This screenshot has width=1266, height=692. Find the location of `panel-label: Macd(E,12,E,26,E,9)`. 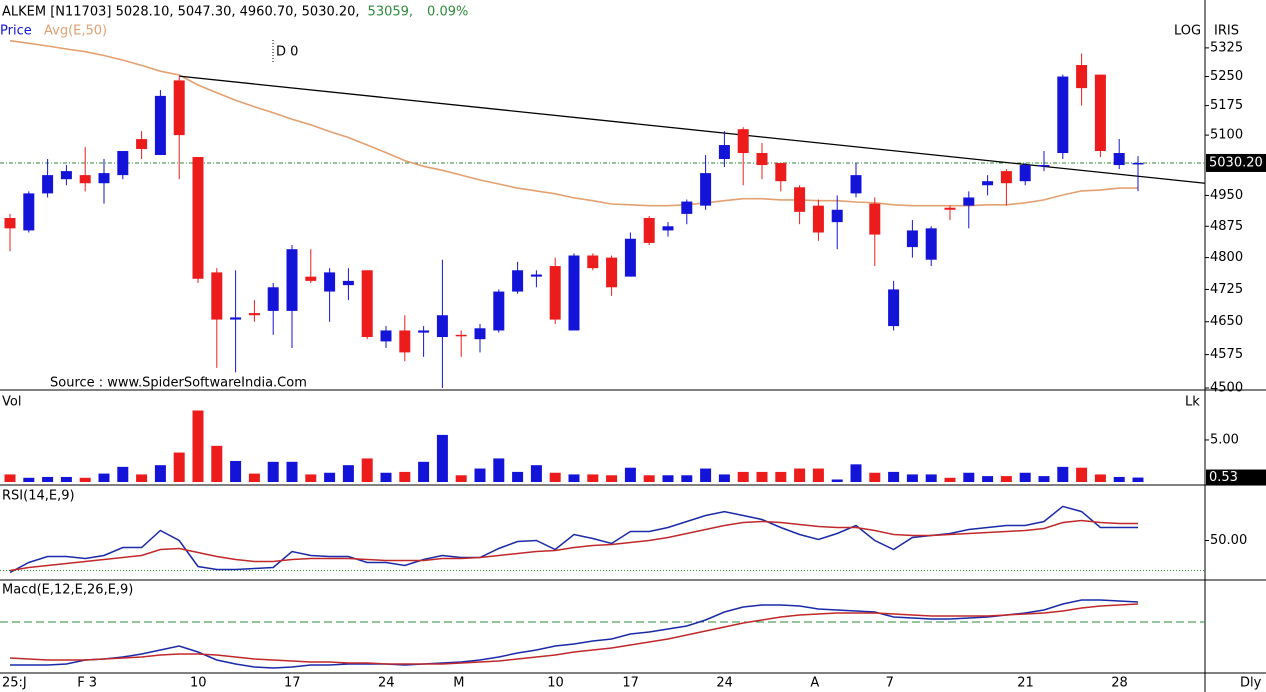

panel-label: Macd(E,12,E,26,E,9) is located at coordinates (67, 590).